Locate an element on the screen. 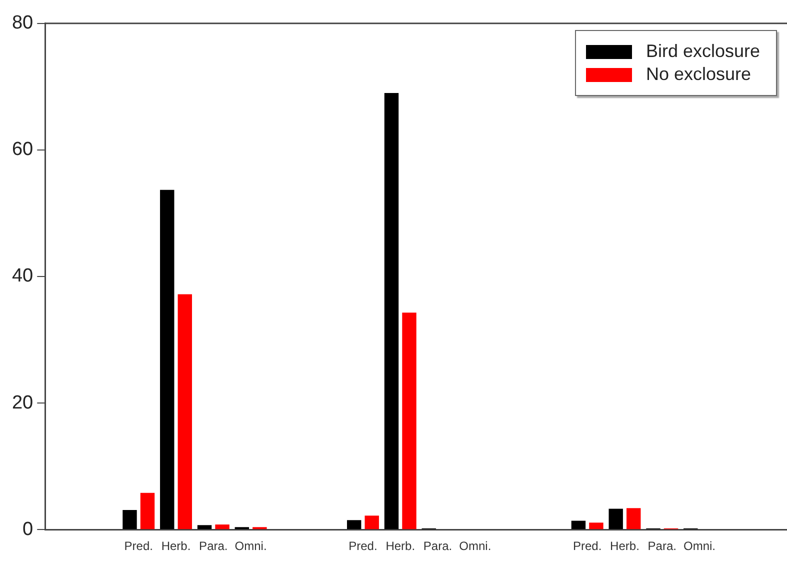 This screenshot has width=787, height=572. y-tick-label: 60 is located at coordinates (23, 149).